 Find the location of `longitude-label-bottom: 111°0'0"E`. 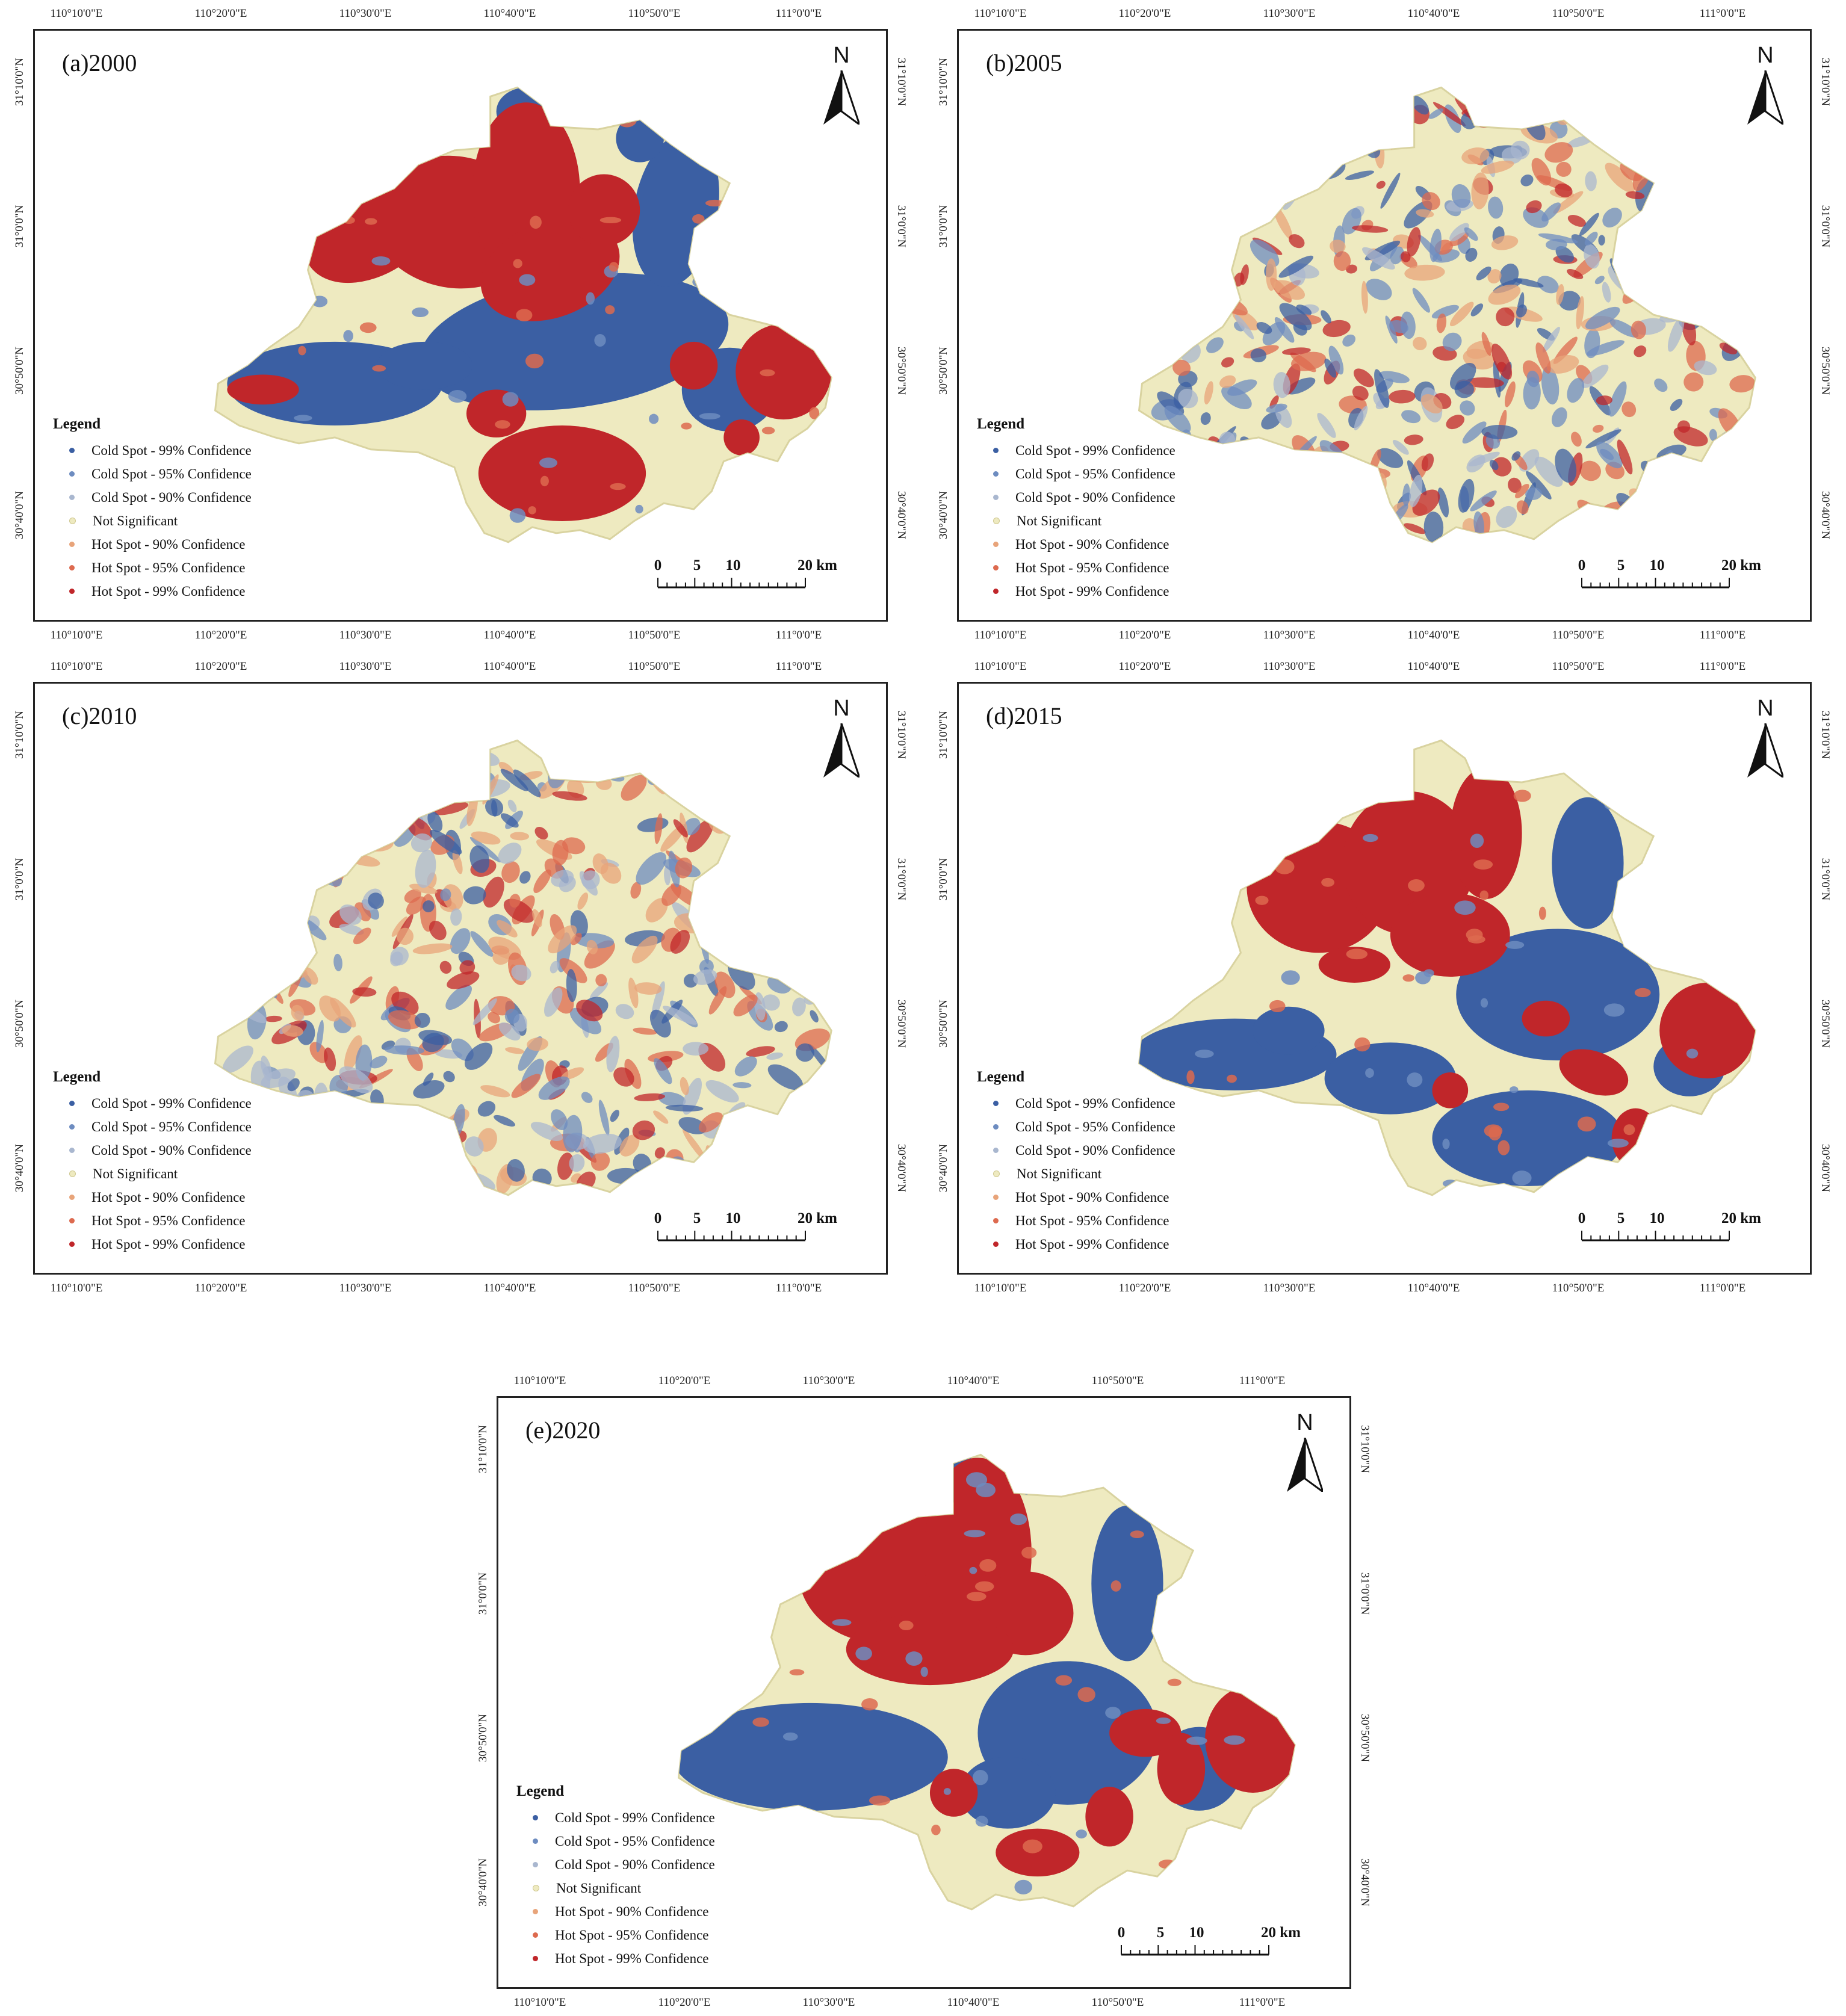

longitude-label-bottom: 111°0'0"E is located at coordinates (1722, 635).